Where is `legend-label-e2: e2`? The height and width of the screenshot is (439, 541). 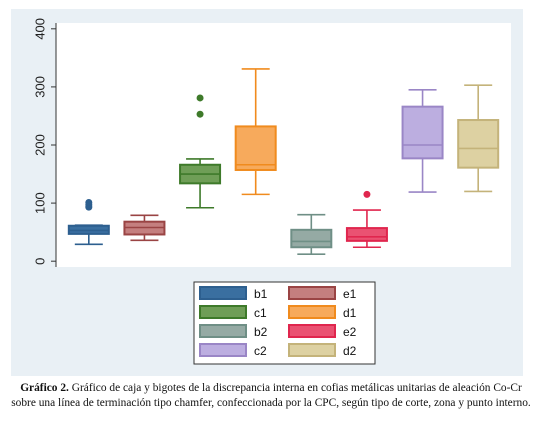
legend-label-e2: e2 is located at coordinates (350, 332).